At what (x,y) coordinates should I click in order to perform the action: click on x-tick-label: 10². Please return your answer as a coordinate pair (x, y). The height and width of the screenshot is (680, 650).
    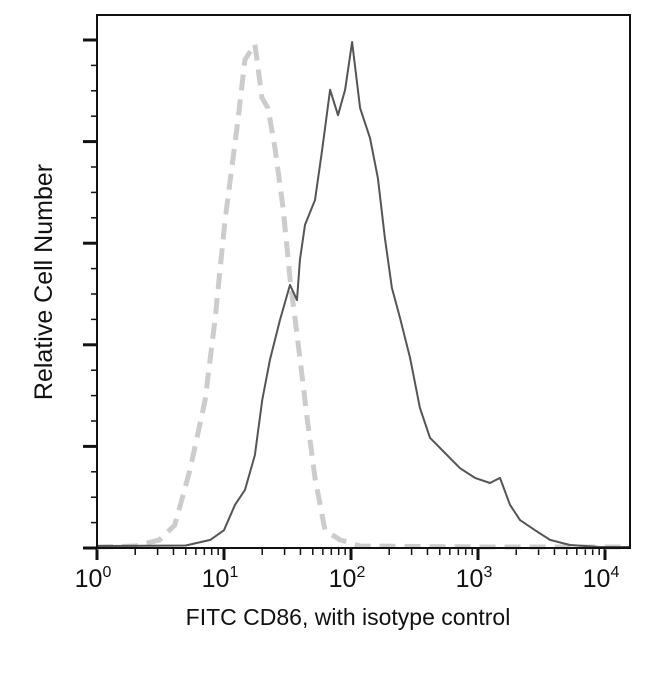
    Looking at the image, I should click on (347, 578).